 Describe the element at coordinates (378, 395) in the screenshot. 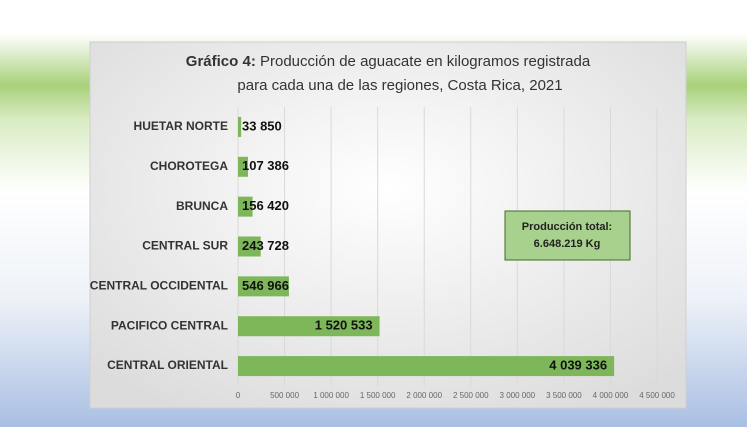

I see `x-tick-label: 1 500 000` at that location.